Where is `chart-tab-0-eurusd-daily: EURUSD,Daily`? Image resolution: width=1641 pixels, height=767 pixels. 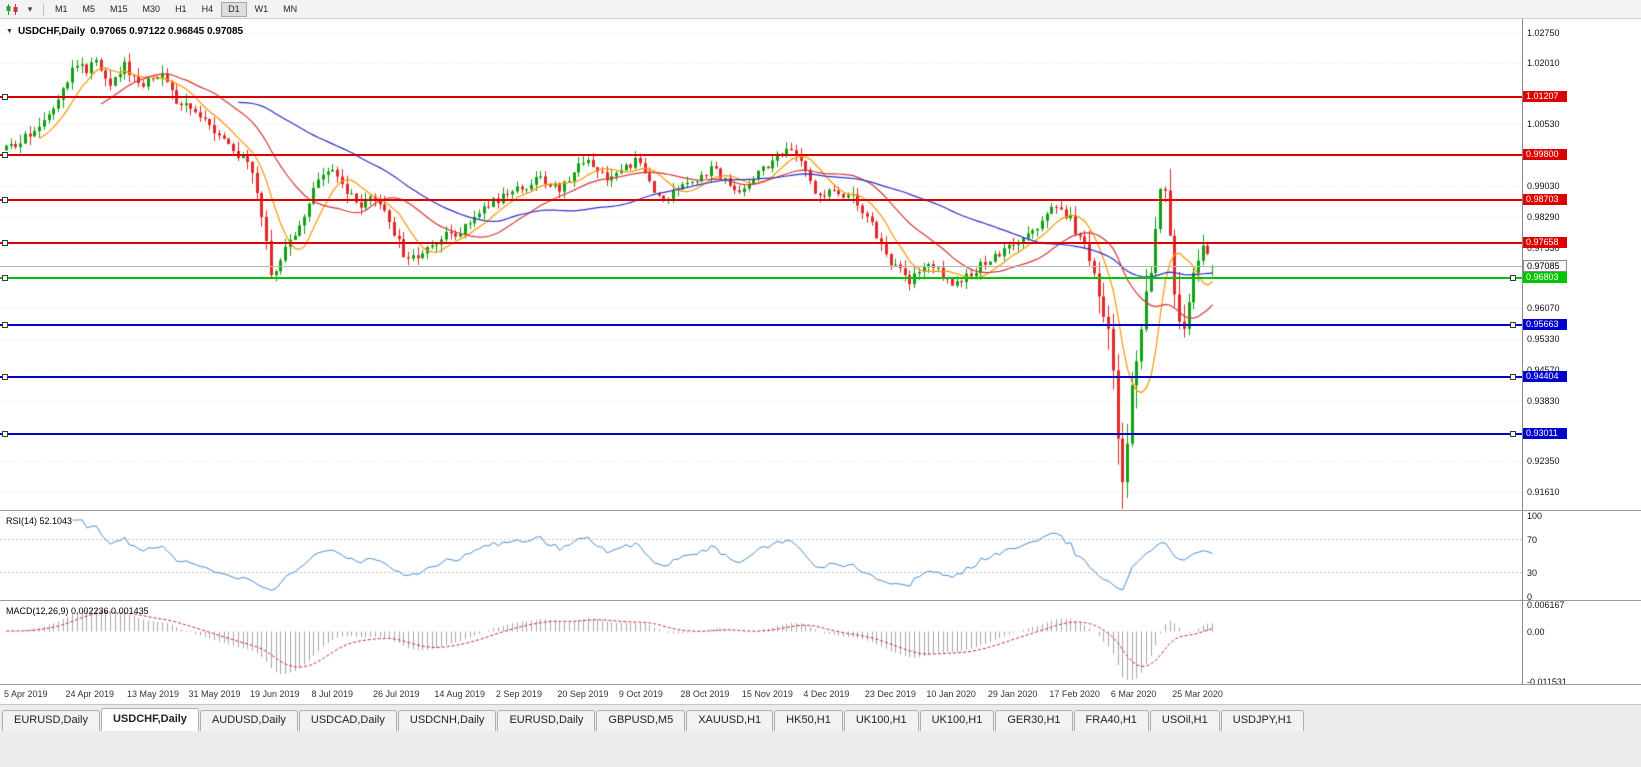
chart-tab-0-eurusd-daily: EURUSD,Daily is located at coordinates (51, 720).